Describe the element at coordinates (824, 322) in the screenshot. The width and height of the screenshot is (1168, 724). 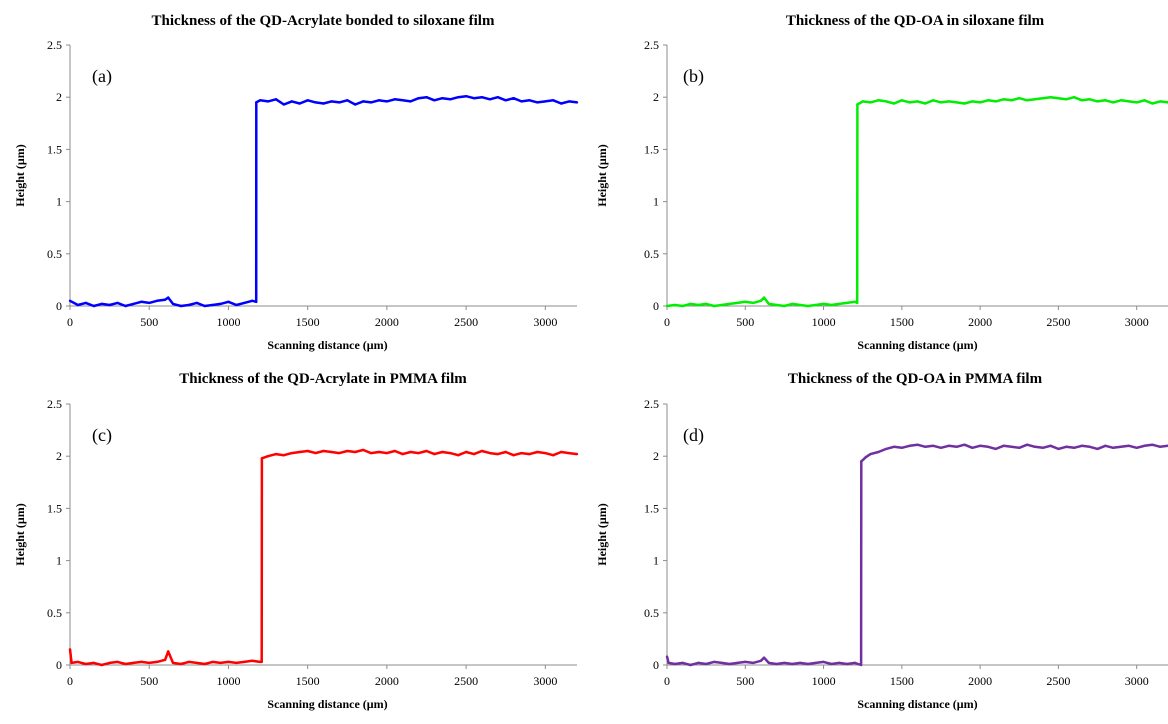
I see `x-tick-label: 1000` at that location.